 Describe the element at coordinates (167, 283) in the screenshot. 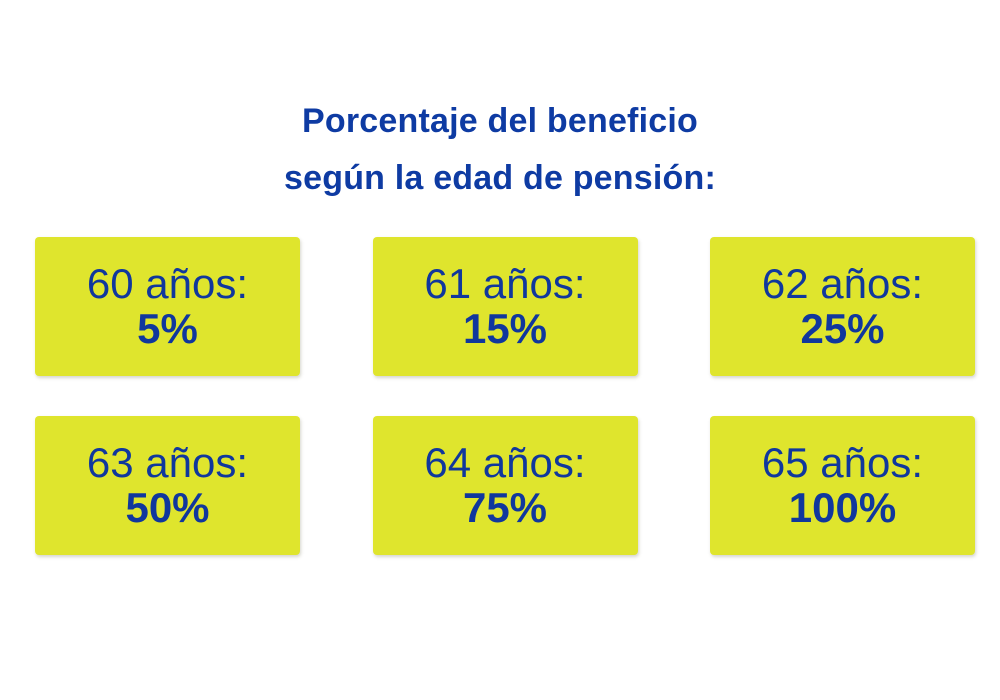

I see `card-age-label: 60 años:` at that location.